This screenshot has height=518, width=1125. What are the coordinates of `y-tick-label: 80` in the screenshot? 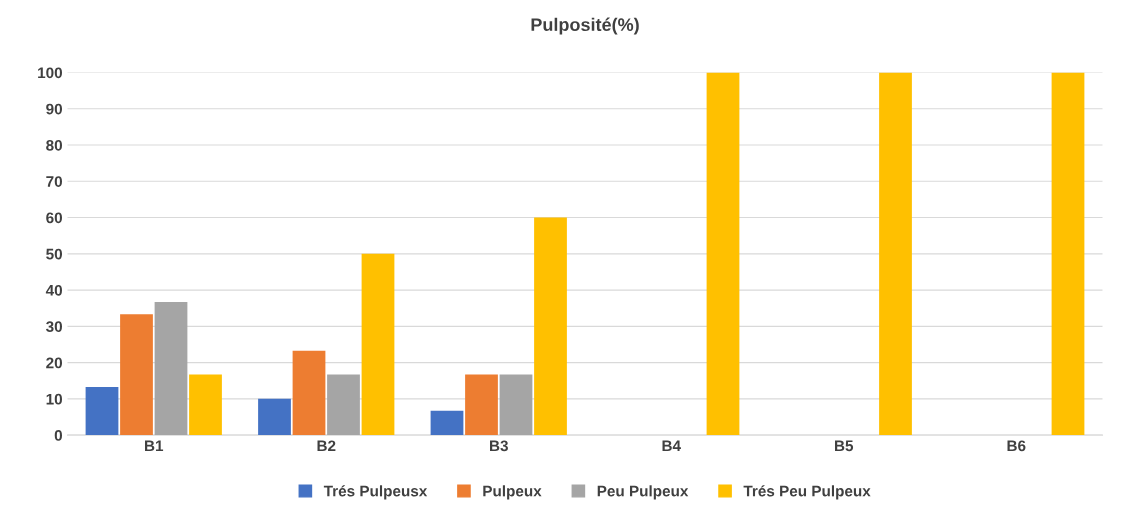 It's located at (54, 145).